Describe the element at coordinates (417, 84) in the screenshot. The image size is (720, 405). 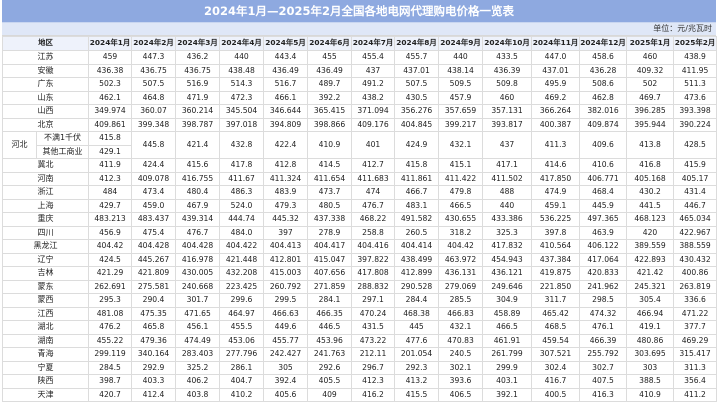
I see `price-cell: 507.5` at that location.